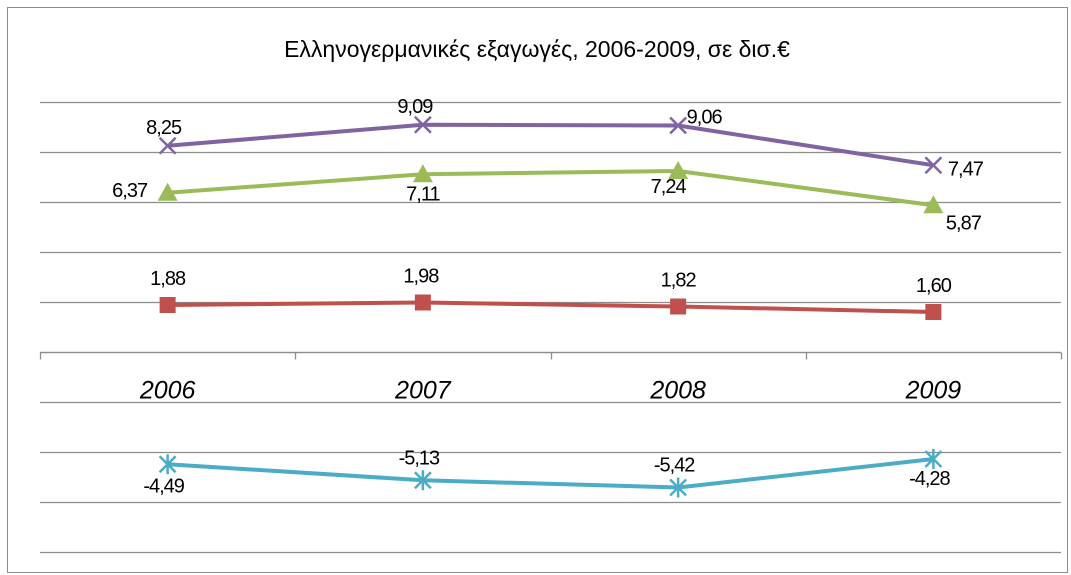 The width and height of the screenshot is (1071, 575). I want to click on data-label: 1,82, so click(679, 281).